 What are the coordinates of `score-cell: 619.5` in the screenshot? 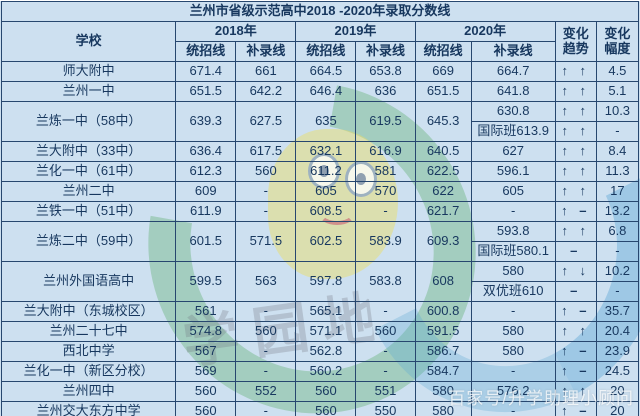 It's located at (385, 121).